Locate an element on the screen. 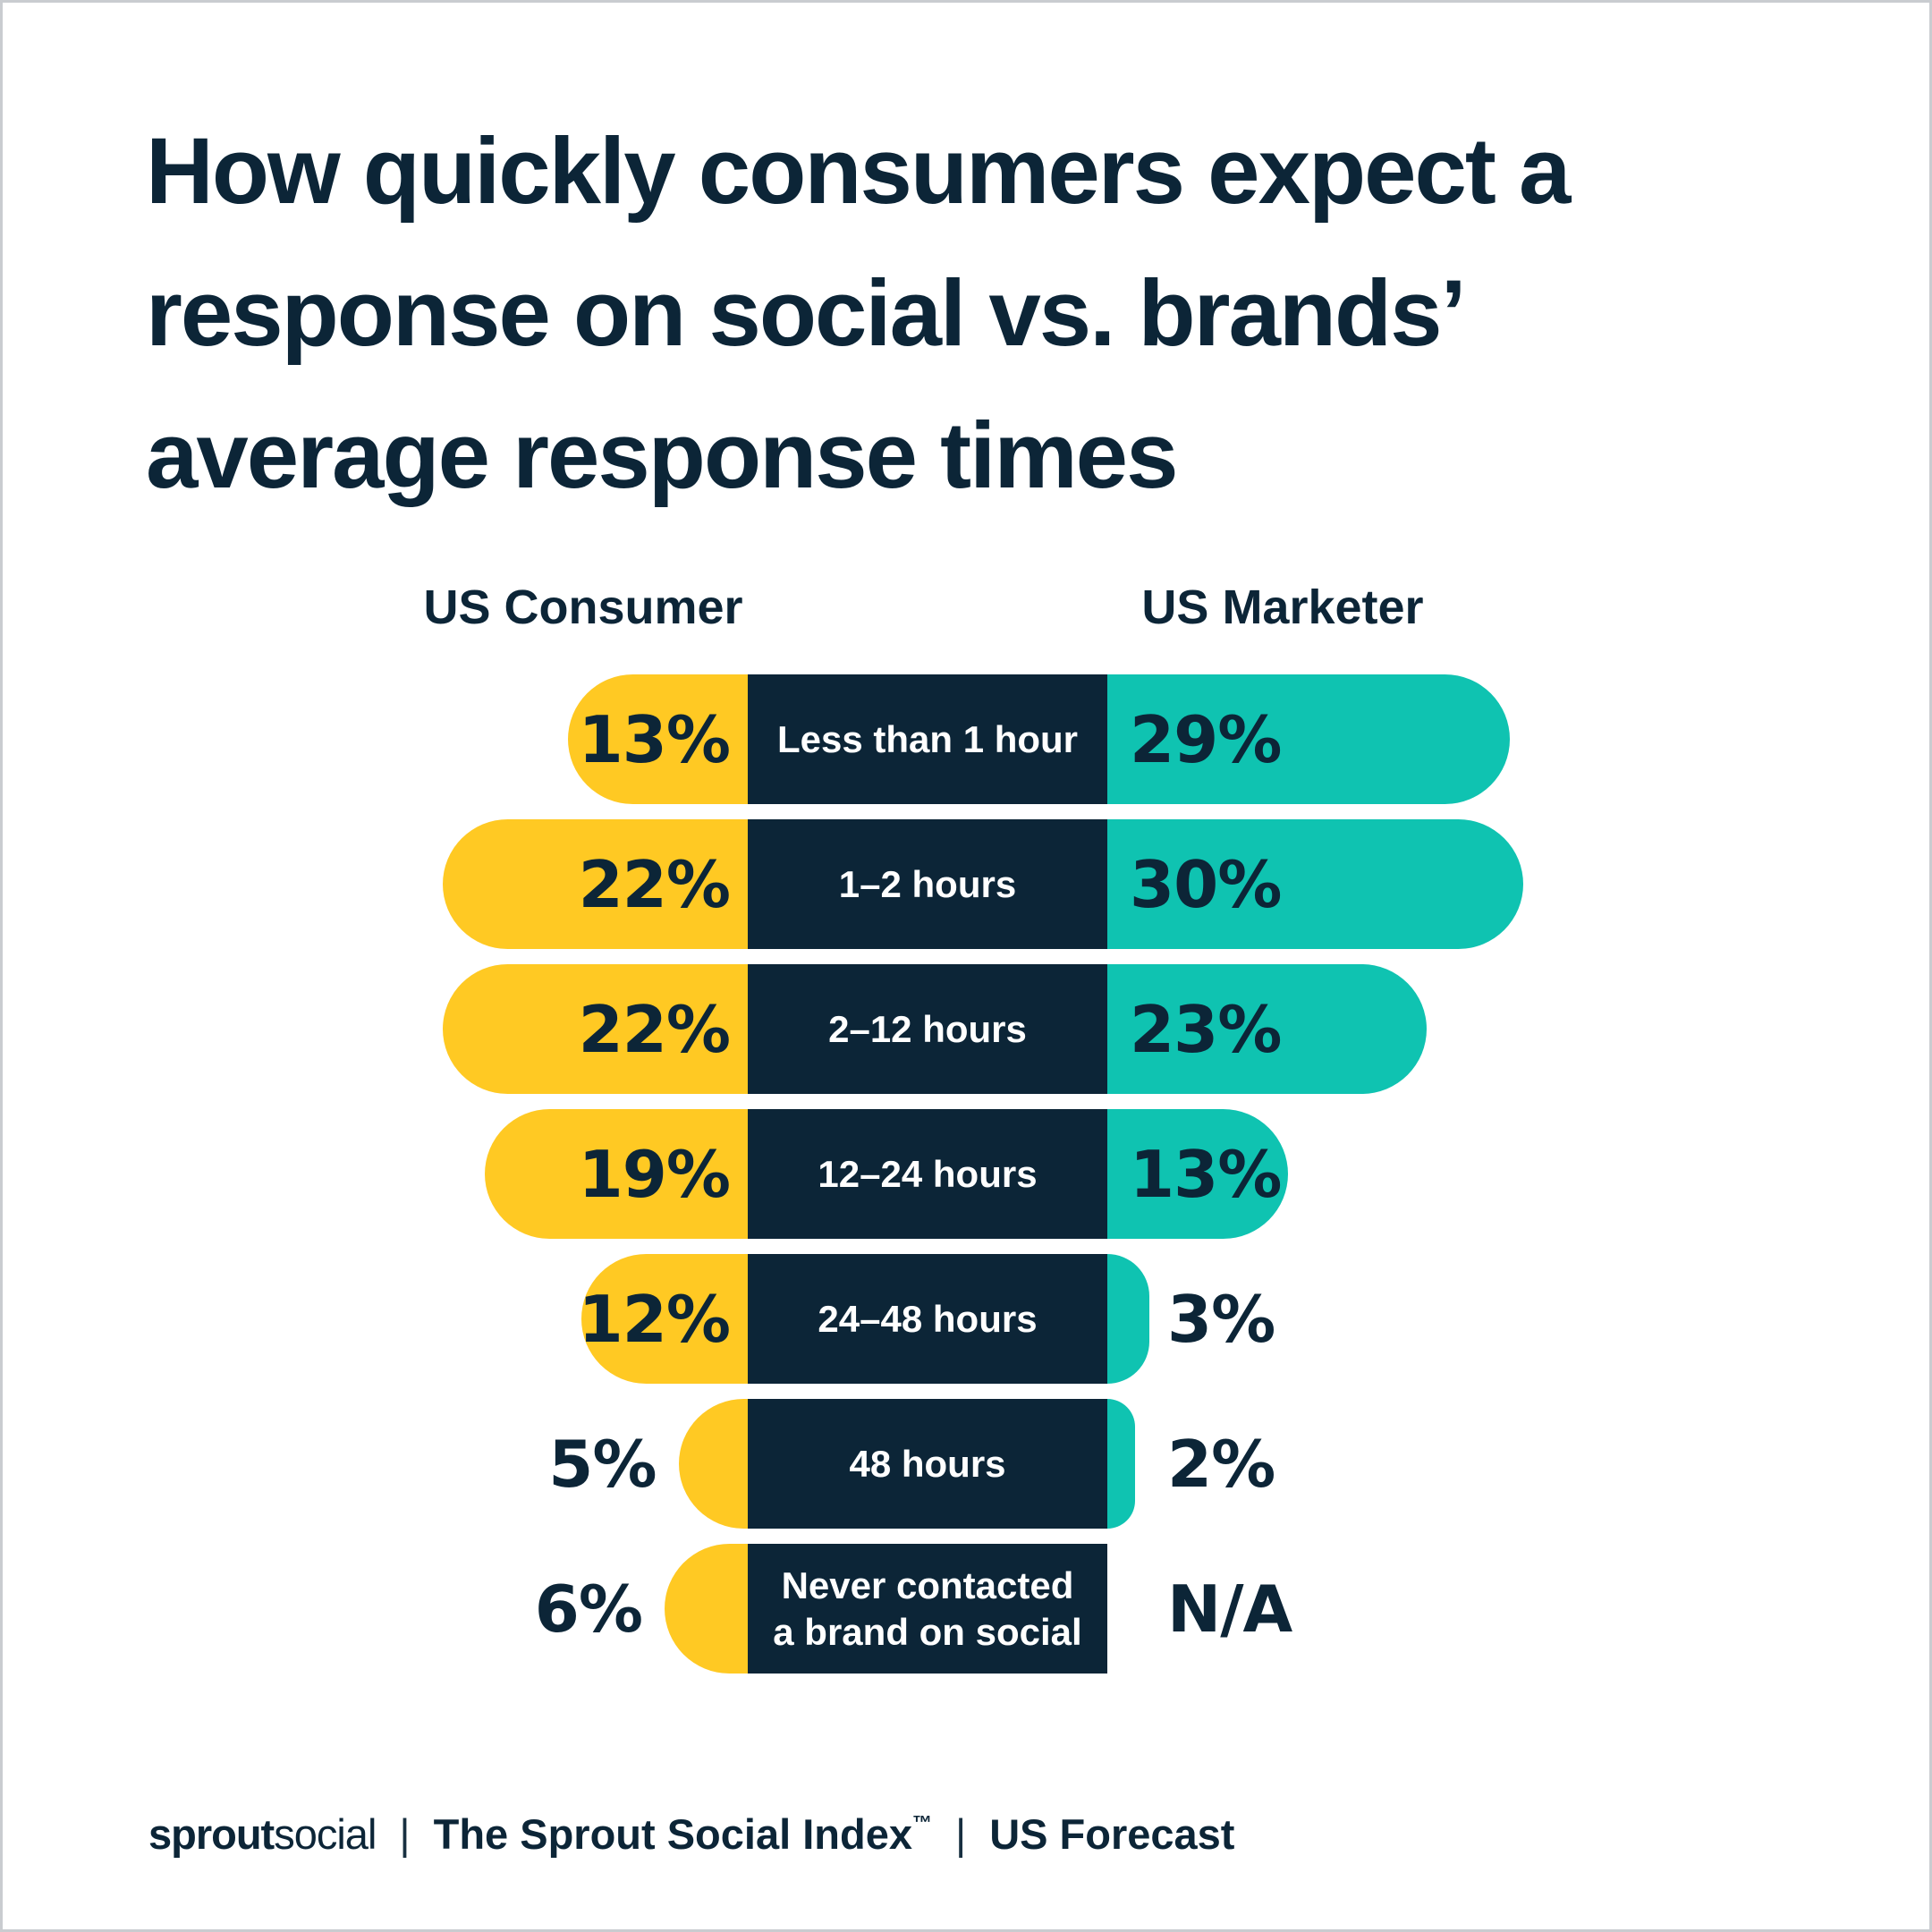 This screenshot has height=1932, width=1932. marketer-value-label: 30% is located at coordinates (1206, 884).